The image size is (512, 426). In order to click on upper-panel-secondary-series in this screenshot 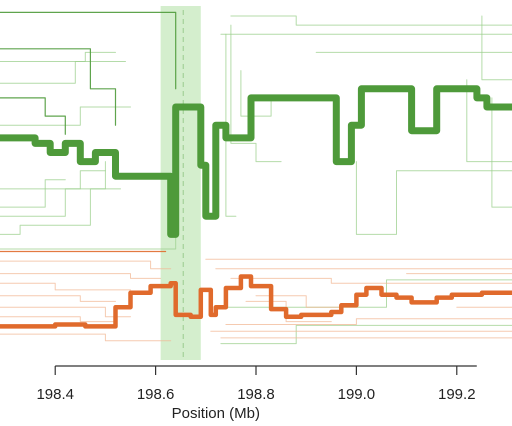, I will do `click(88, 73)`.